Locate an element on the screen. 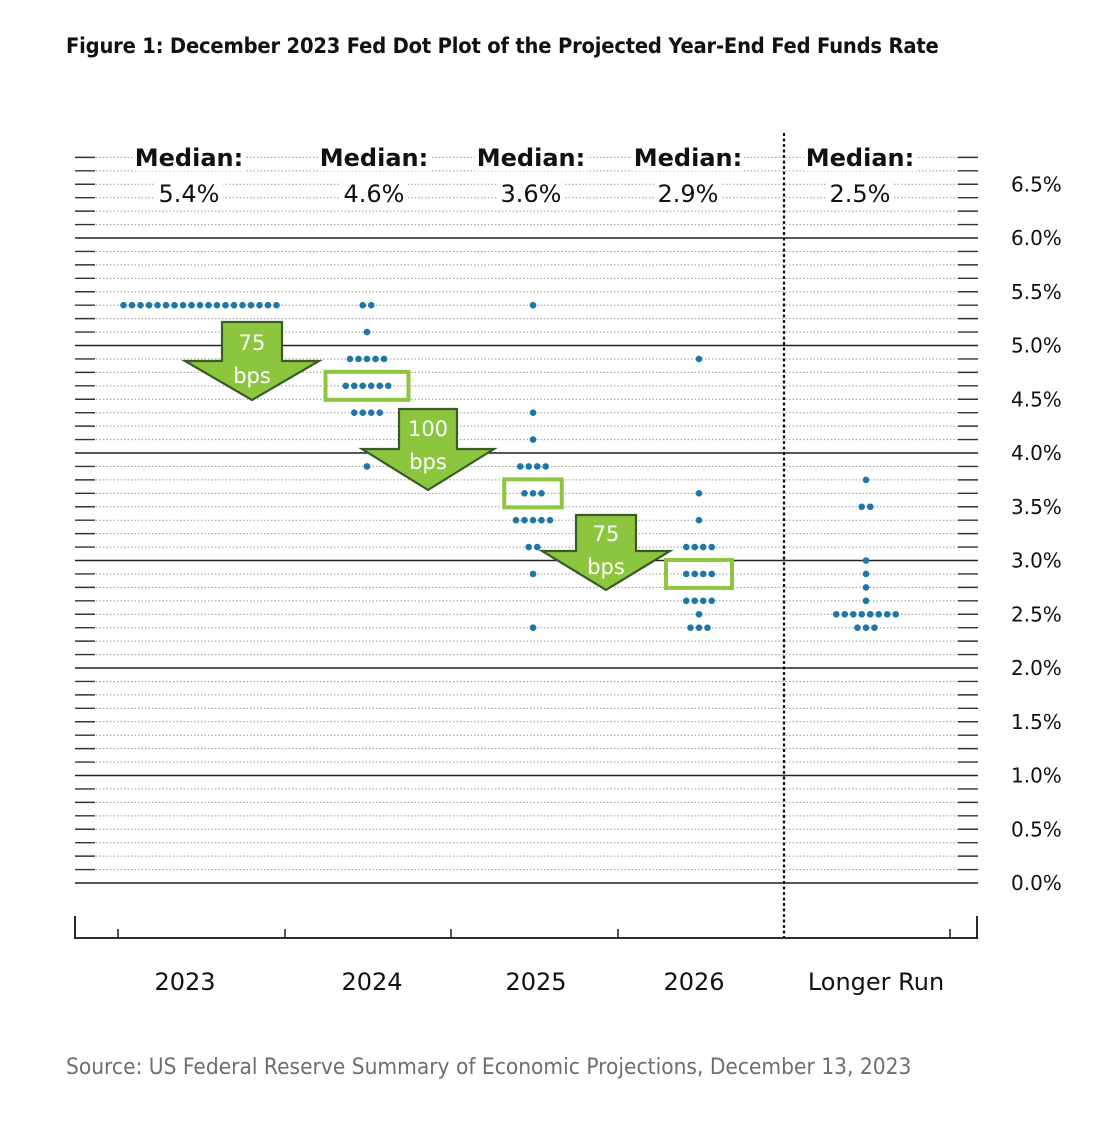 This screenshot has height=1123, width=1104. y-tick-label: 1.5% is located at coordinates (1036, 722).